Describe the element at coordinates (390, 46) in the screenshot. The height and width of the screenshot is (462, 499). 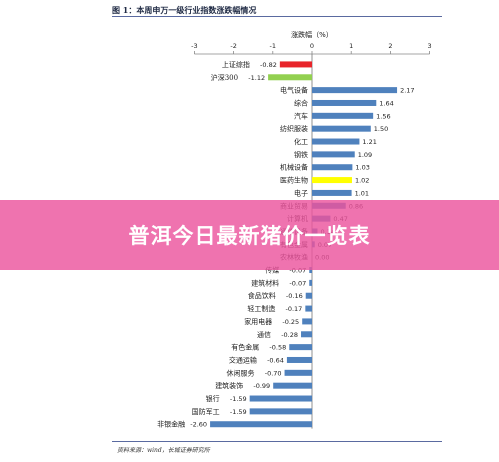
I see `x-tick-label: 2` at that location.